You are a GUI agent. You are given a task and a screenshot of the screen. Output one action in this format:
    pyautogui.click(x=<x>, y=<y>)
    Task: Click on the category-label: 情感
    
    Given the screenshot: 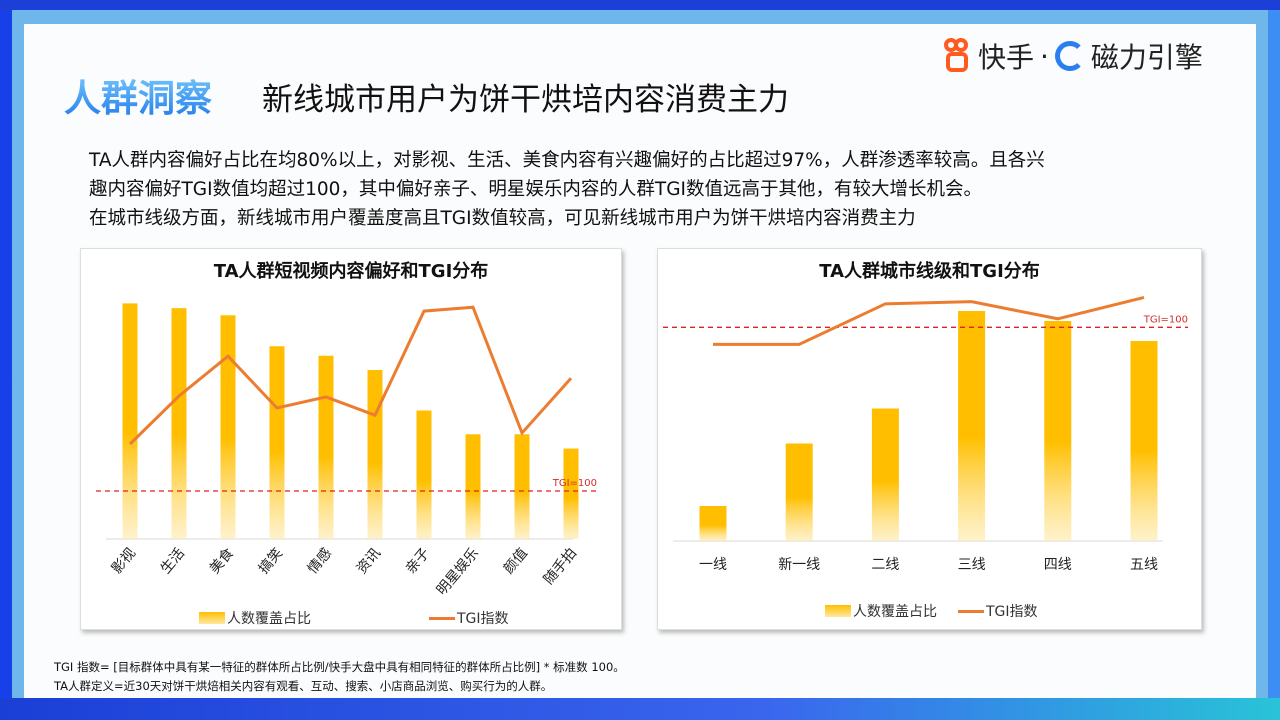 What is the action you would take?
    pyautogui.click(x=319, y=561)
    